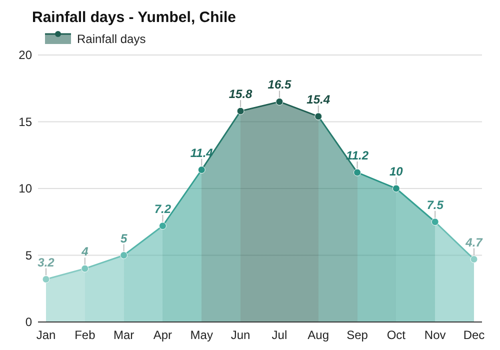  I want to click on x-tick-label: Aug, so click(319, 335).